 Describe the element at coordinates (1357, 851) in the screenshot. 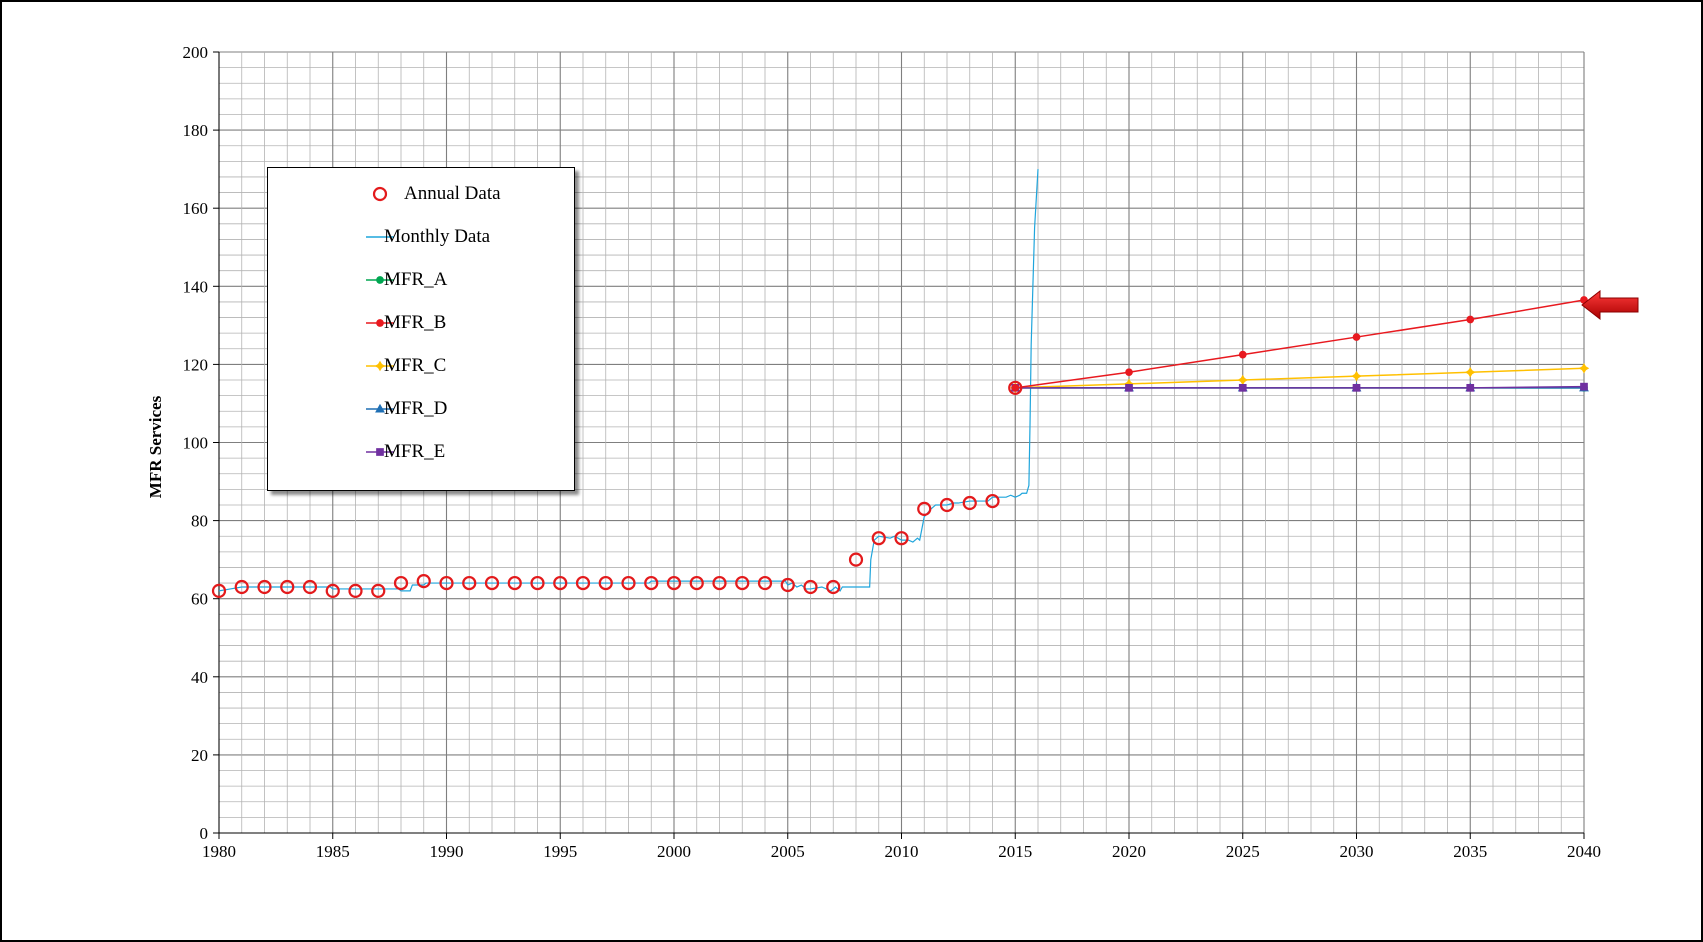

I see `x-tick-label: 2030` at that location.